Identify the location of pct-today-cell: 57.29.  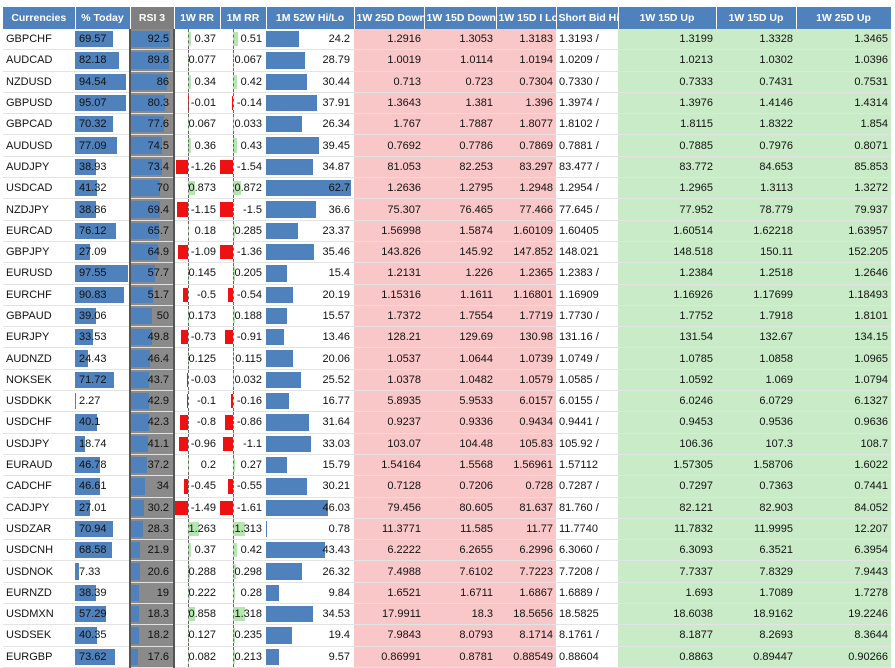
(102, 614).